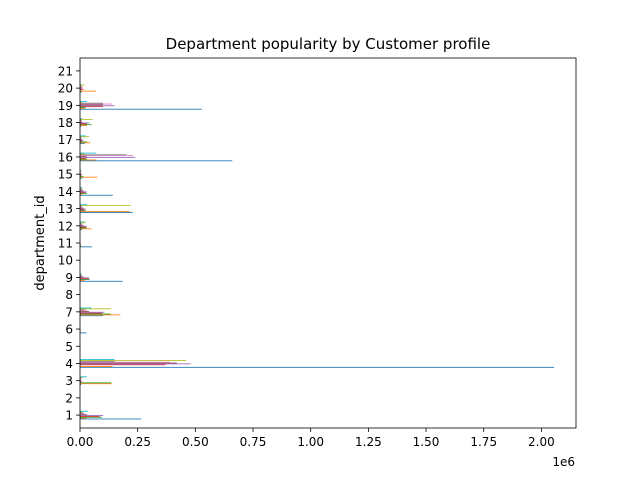 The image size is (640, 480). I want to click on y-tick-label: 12, so click(65, 226).